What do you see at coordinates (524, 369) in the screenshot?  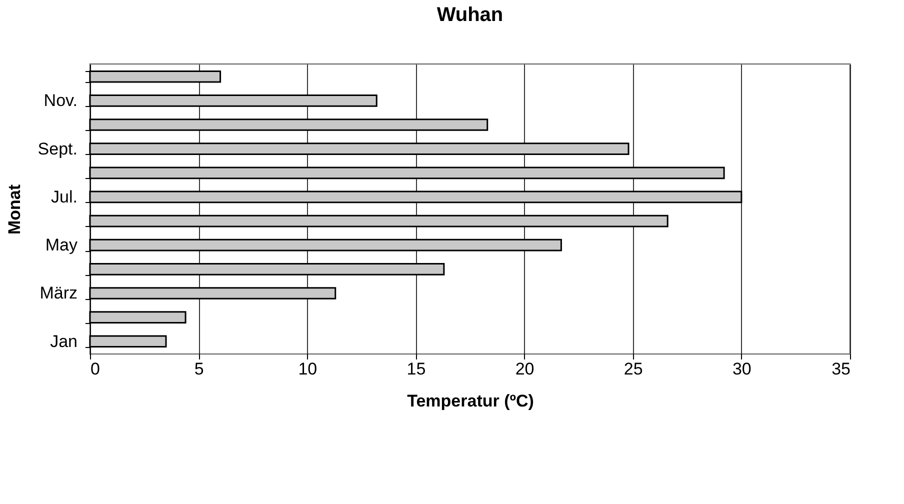 I see `x-tick-label: 20` at bounding box center [524, 369].